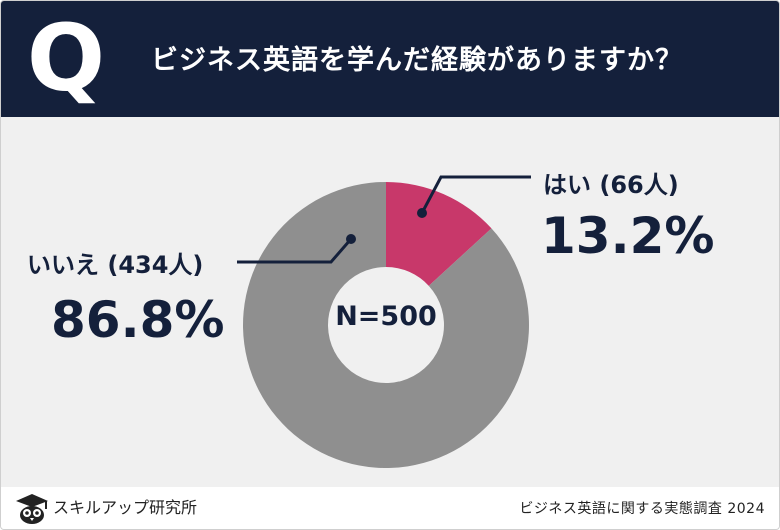 The width and height of the screenshot is (780, 530). Describe the element at coordinates (32, 509) in the screenshot. I see `owl-graduation-cap-icon` at that location.